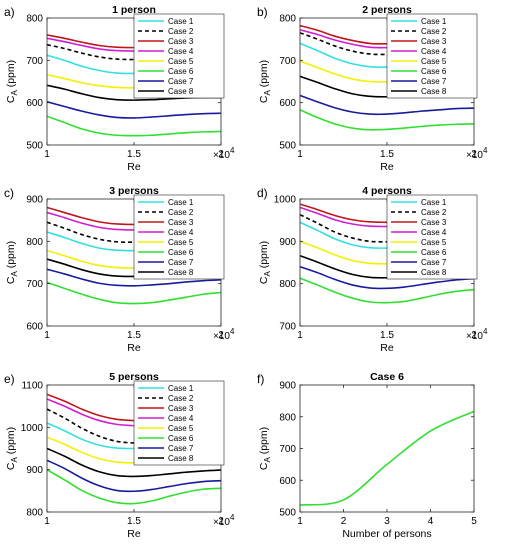 This screenshot has height=550, width=507. I want to click on panel-label: a), so click(9, 12).